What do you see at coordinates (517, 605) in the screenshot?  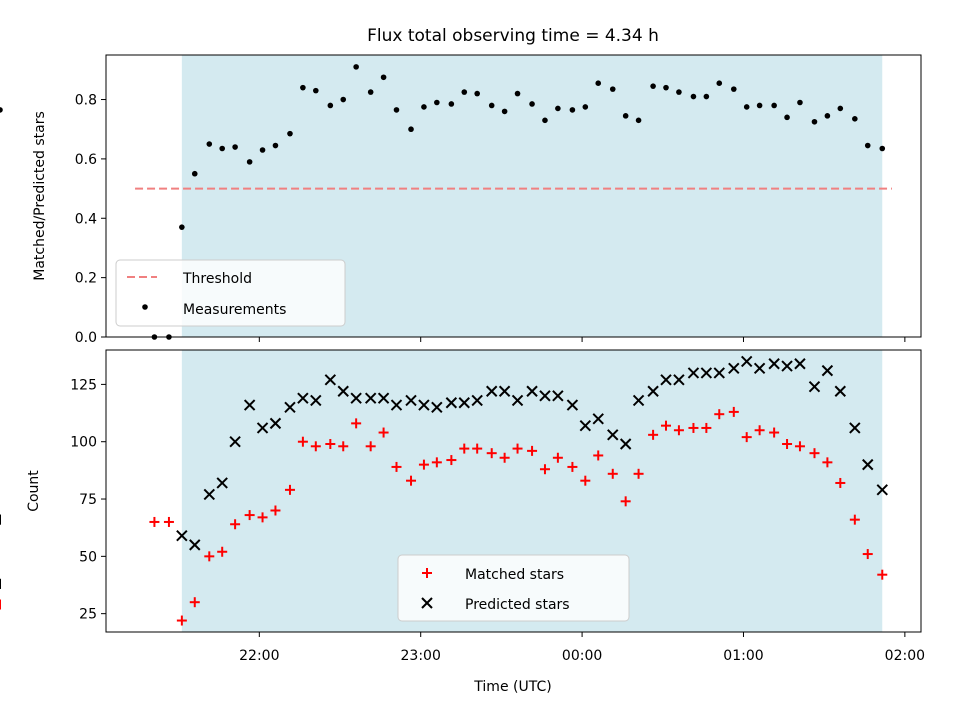 I see `legend-predicted-label: Predicted stars` at bounding box center [517, 605].